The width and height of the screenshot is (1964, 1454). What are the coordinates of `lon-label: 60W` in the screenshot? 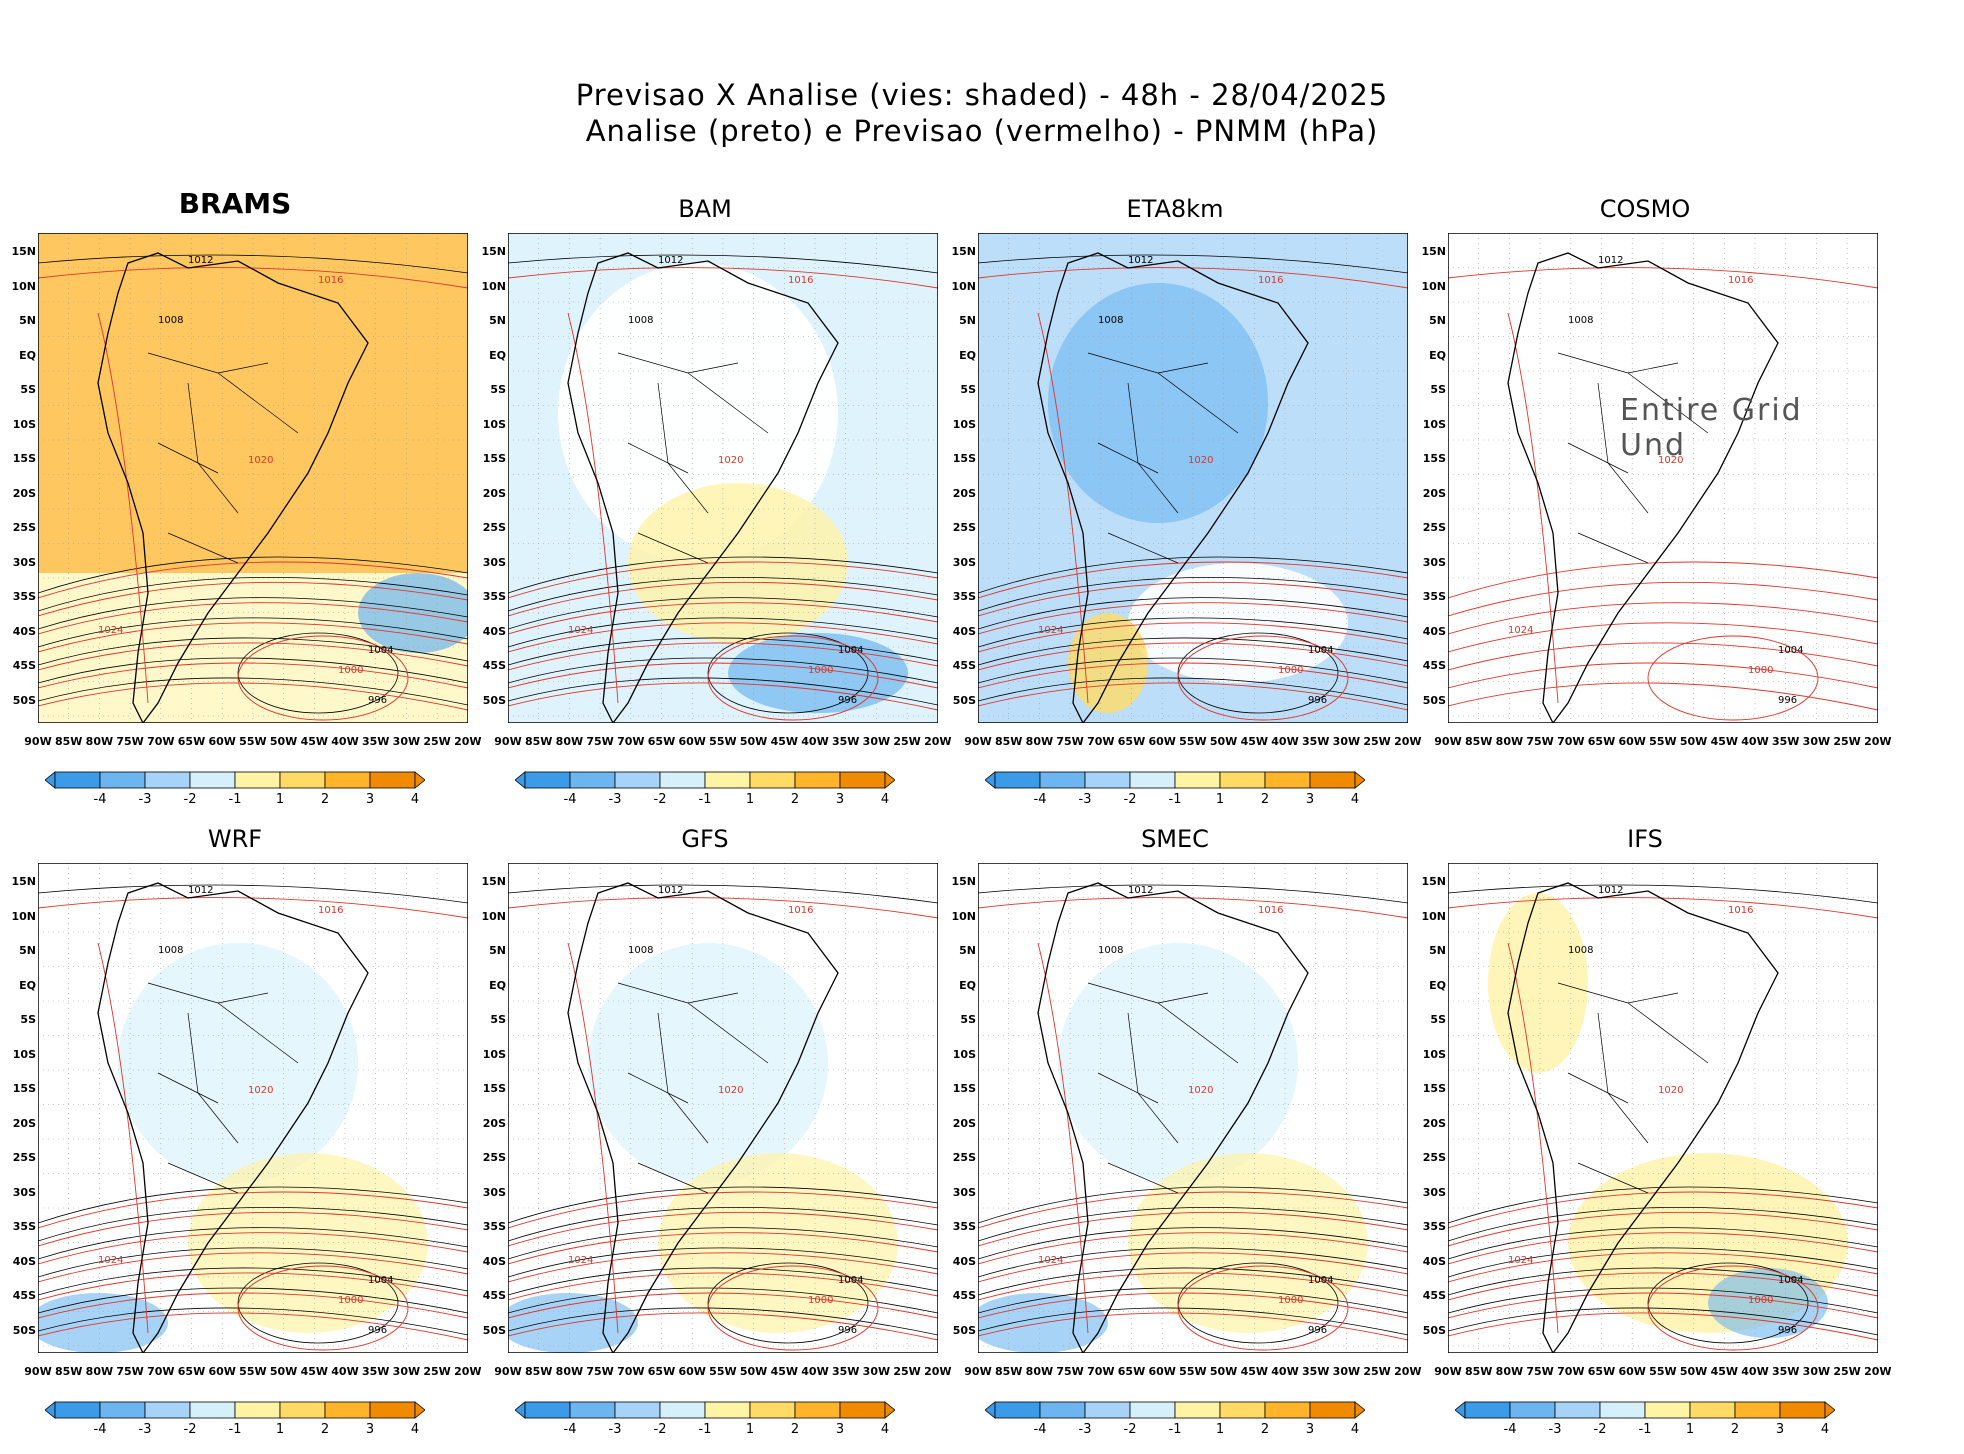 It's located at (692, 1371).